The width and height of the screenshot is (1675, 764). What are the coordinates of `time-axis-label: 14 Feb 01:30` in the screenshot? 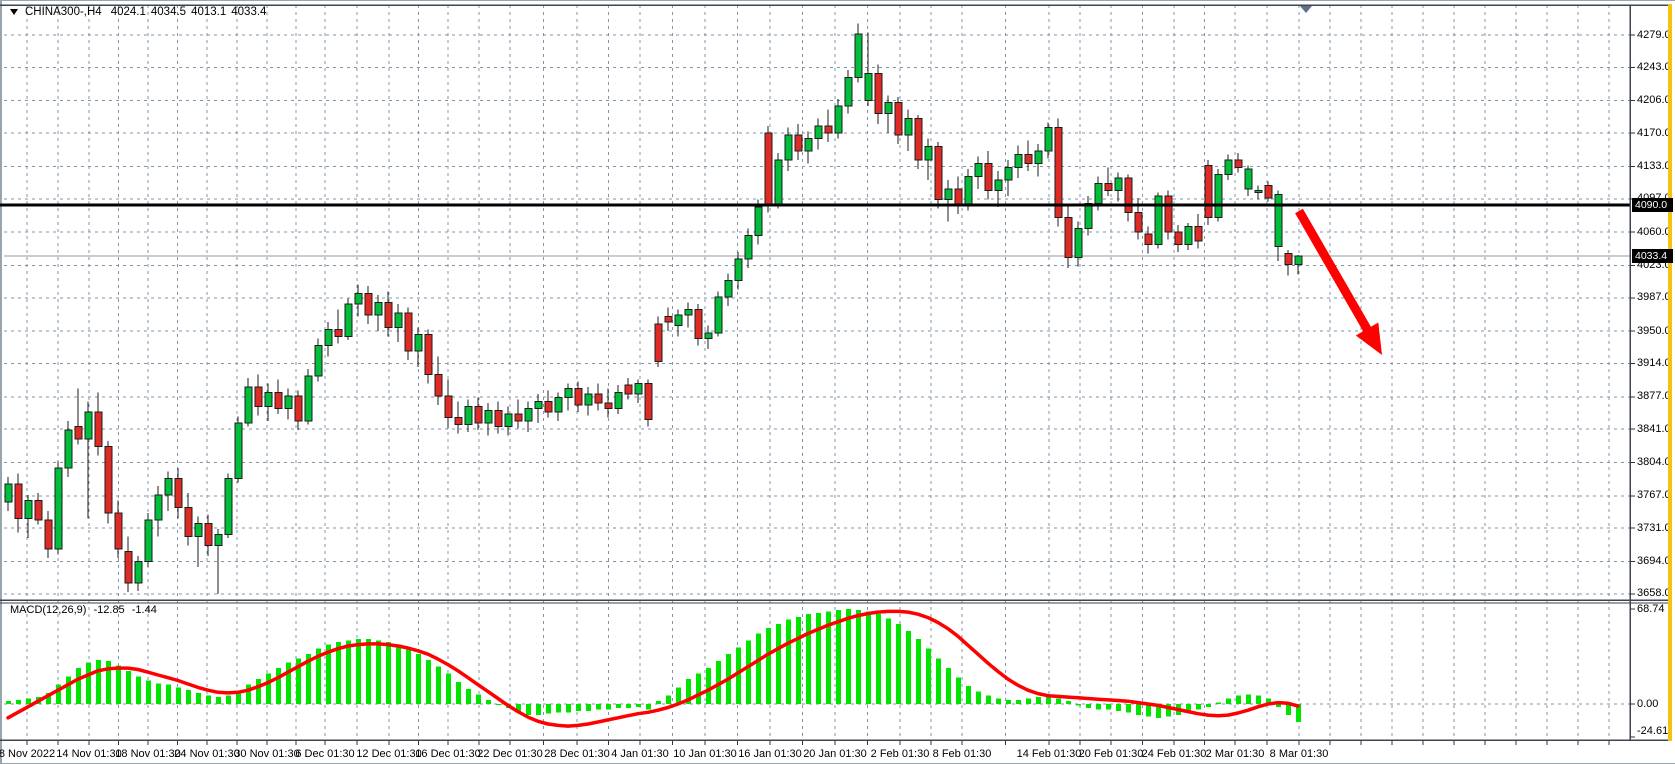 It's located at (1049, 754).